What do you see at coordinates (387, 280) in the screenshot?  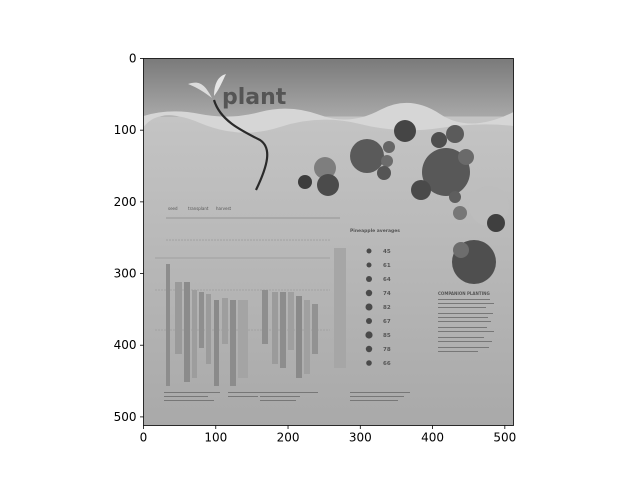 I see `key-value: 64` at bounding box center [387, 280].